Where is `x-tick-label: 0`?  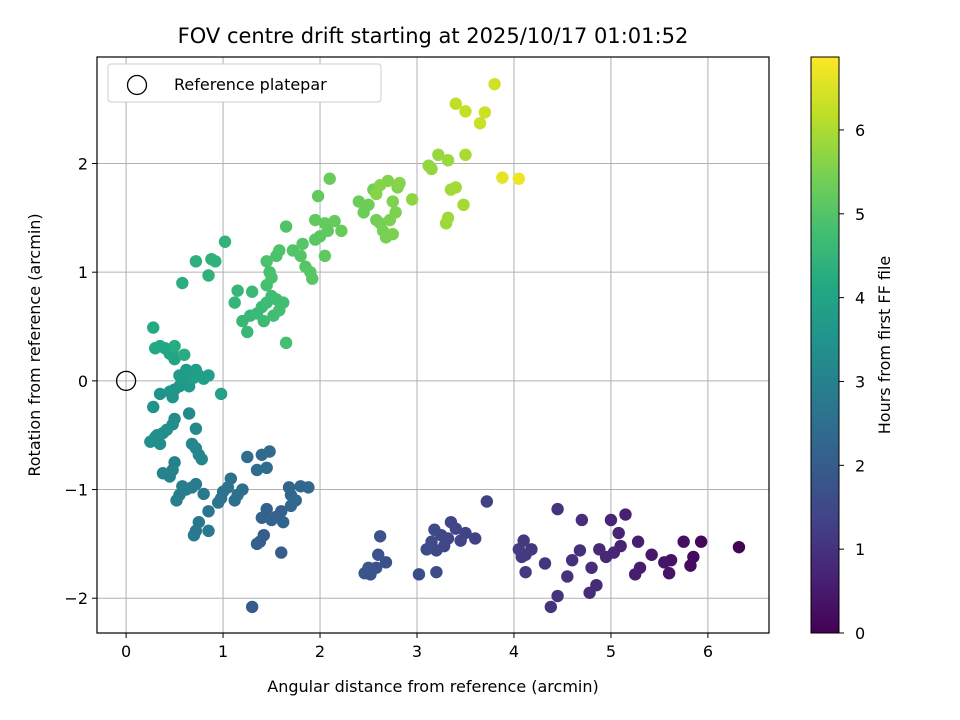
x-tick-label: 0 is located at coordinates (126, 651).